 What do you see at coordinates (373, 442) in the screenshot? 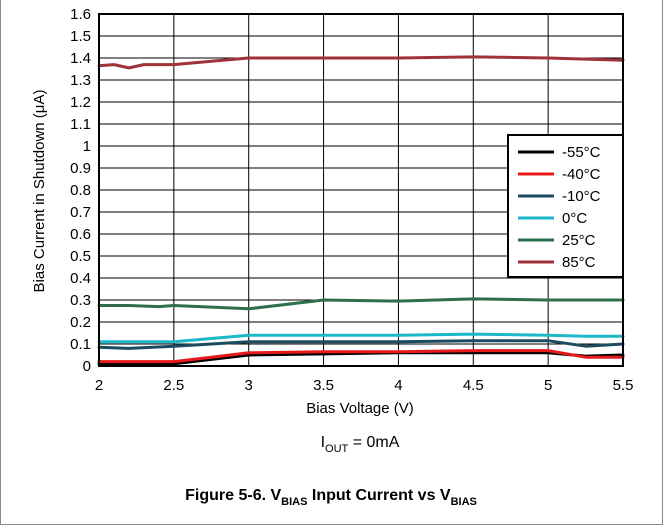
I see `note-rest: = 0mA` at bounding box center [373, 442].